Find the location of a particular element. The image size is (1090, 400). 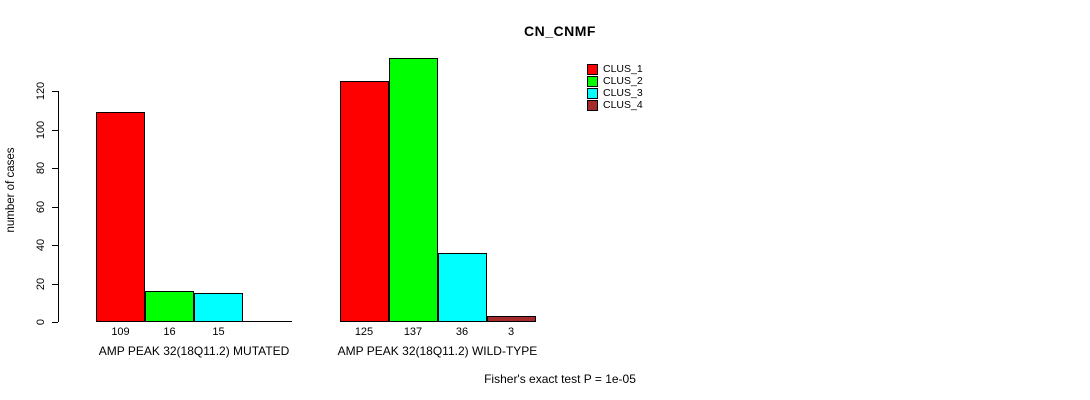

y-tick-label: 40 is located at coordinates (41, 245).